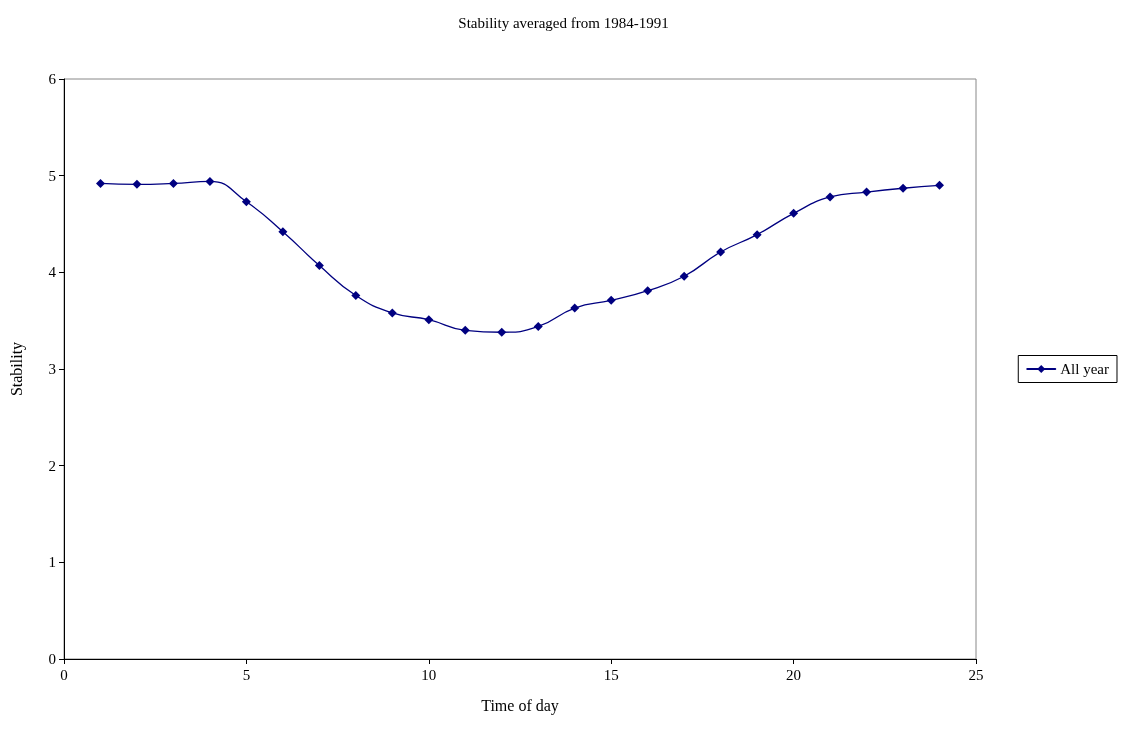  Describe the element at coordinates (52, 659) in the screenshot. I see `y-tick-label: 0` at that location.